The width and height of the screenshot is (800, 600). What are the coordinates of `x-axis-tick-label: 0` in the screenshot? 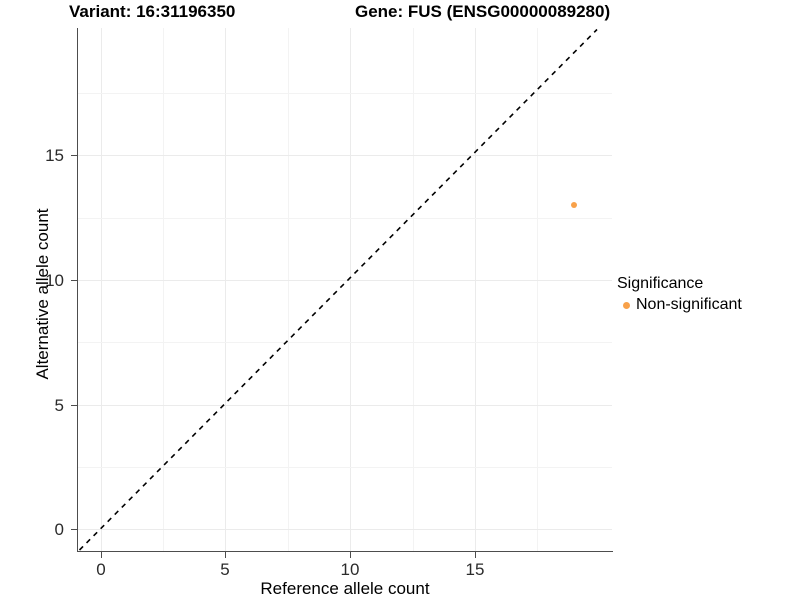 It's located at (101, 569).